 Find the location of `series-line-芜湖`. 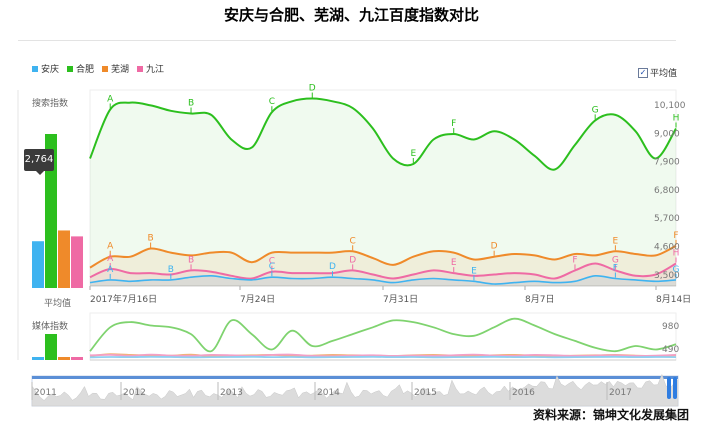

series-line-芜湖 is located at coordinates (383, 256).